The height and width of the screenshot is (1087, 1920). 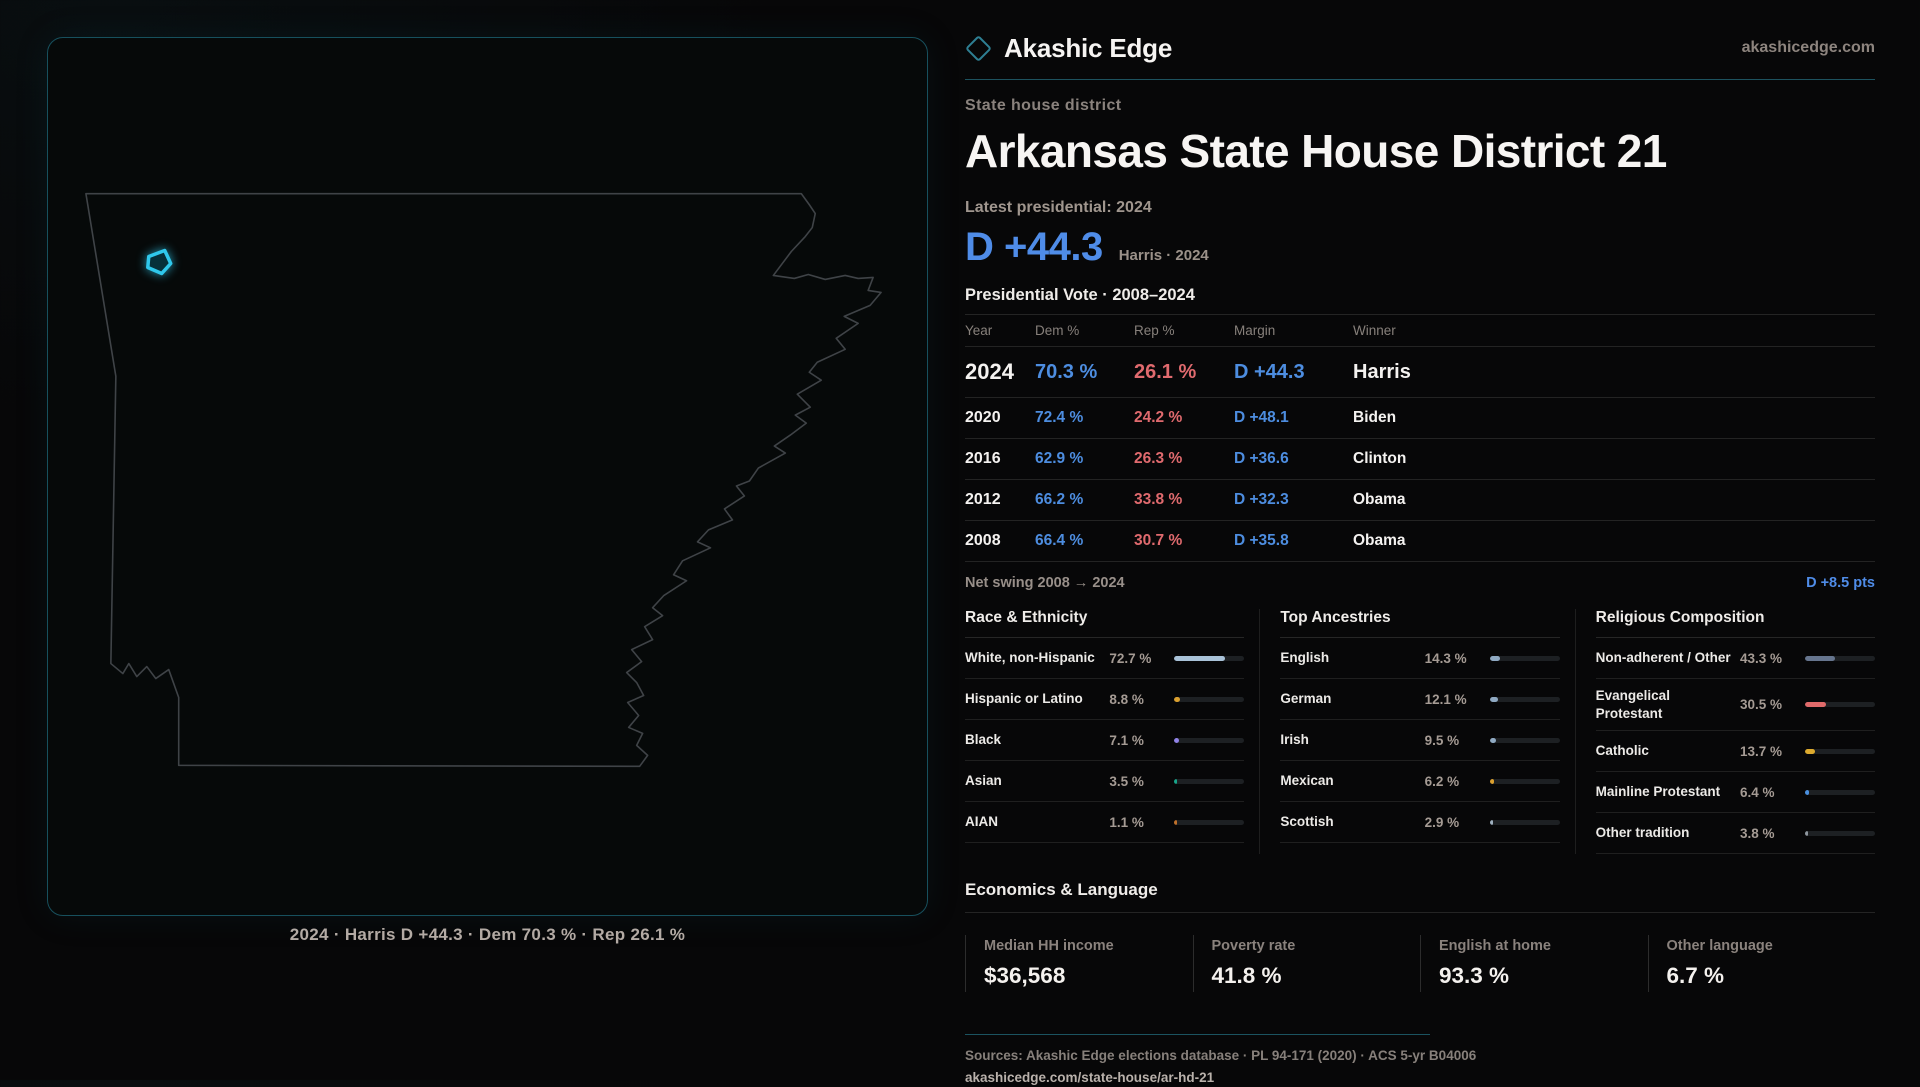 What do you see at coordinates (1105, 623) in the screenshot?
I see `column-title: Race & Ethnicity` at bounding box center [1105, 623].